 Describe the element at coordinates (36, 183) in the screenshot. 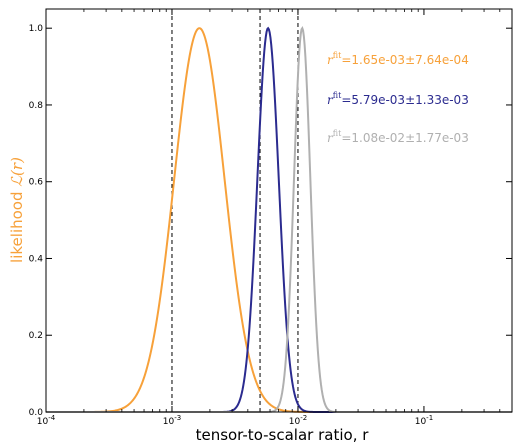

I see `y-tick-label-3: 0.6` at that location.